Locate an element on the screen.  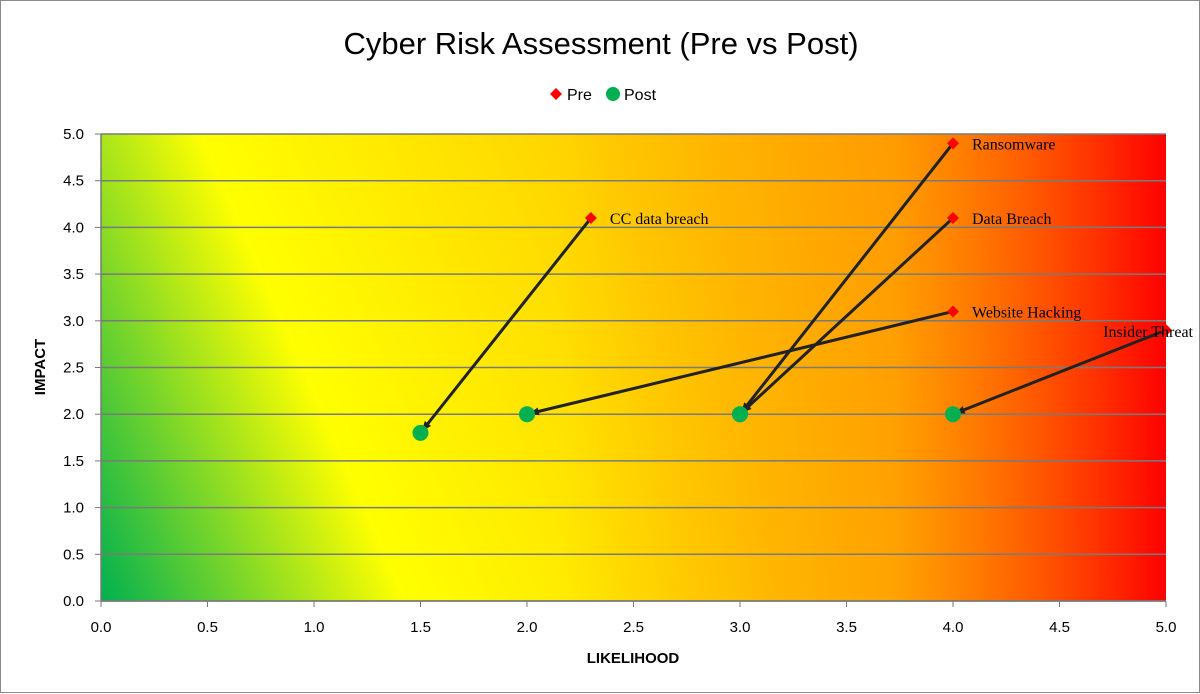
y-tick-label-2: 1.0 is located at coordinates (73, 508).